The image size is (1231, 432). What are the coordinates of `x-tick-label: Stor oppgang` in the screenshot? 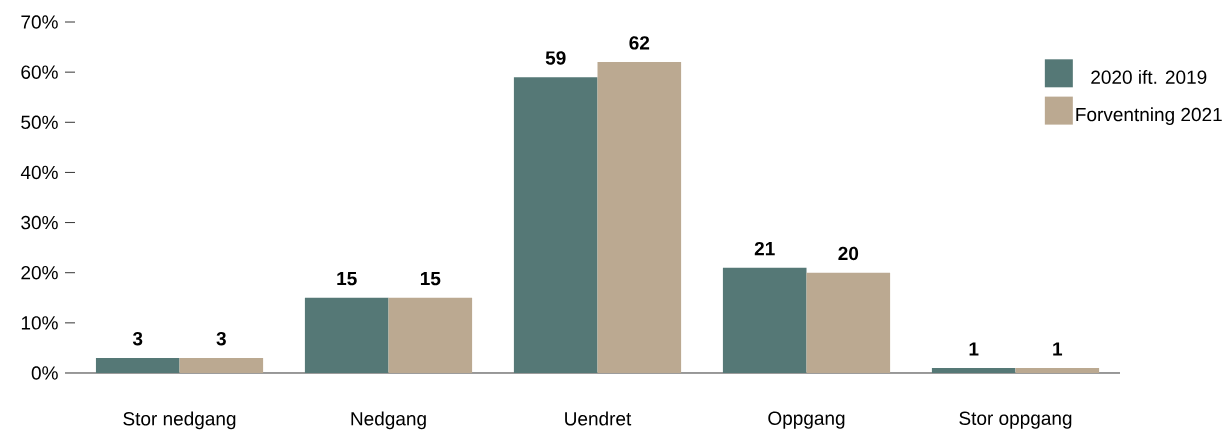 It's located at (1015, 420).